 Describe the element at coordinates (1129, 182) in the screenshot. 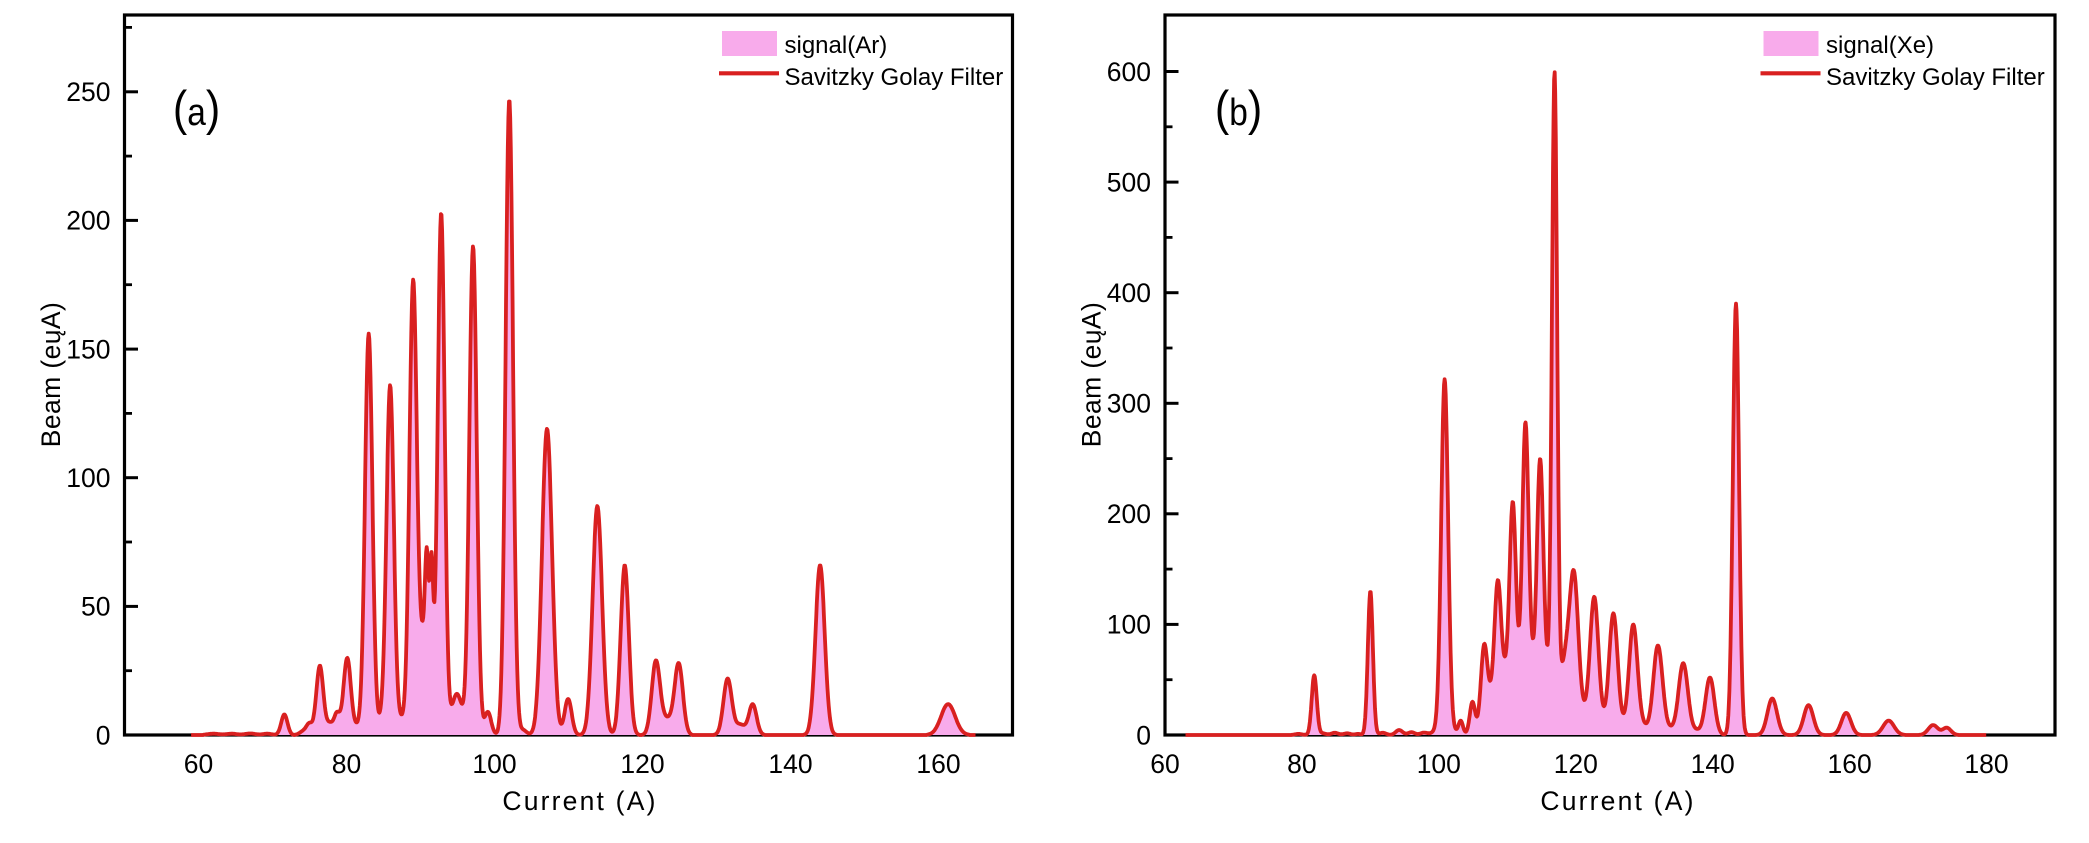

I see `svg-text: 500` at that location.